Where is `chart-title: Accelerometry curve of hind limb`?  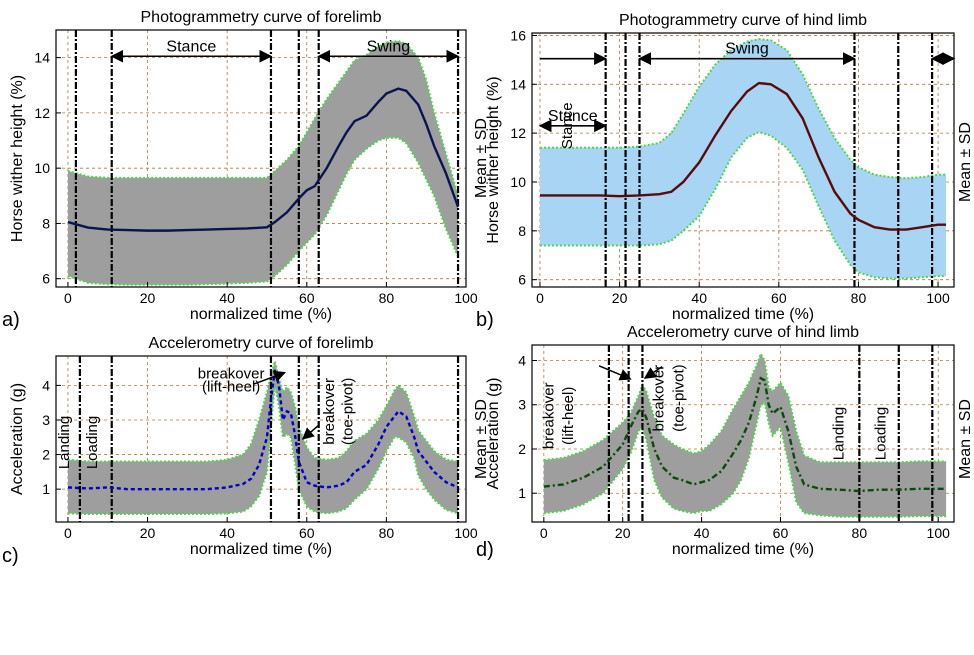 chart-title: Accelerometry curve of hind limb is located at coordinates (743, 332).